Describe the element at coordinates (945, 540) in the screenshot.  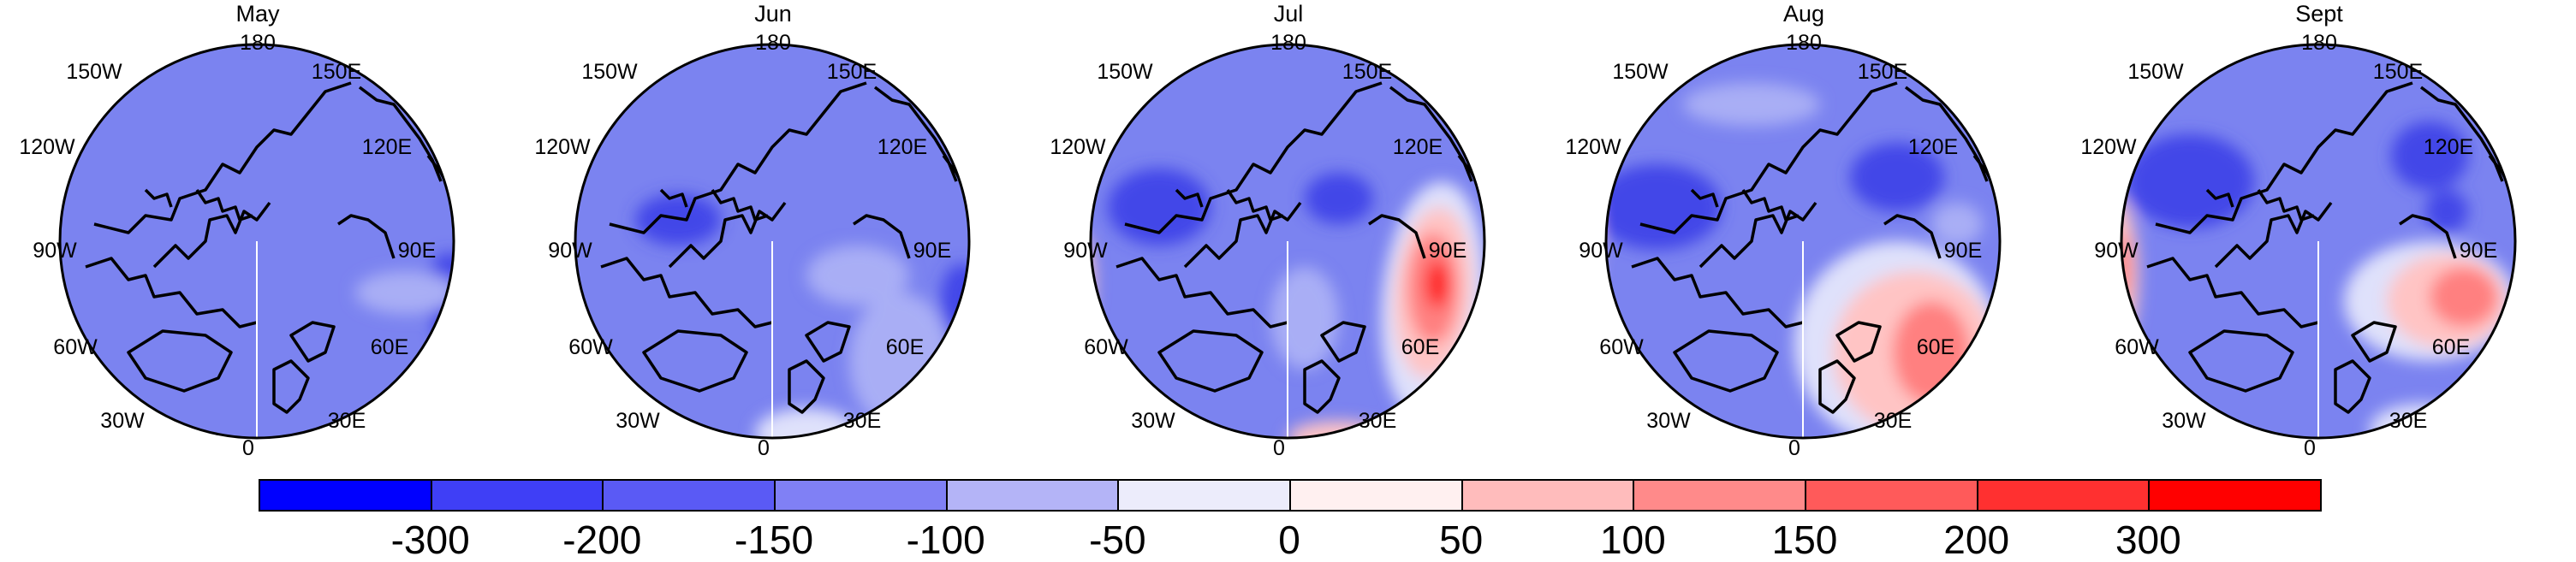
I see `colorbar-level-label: -100` at that location.